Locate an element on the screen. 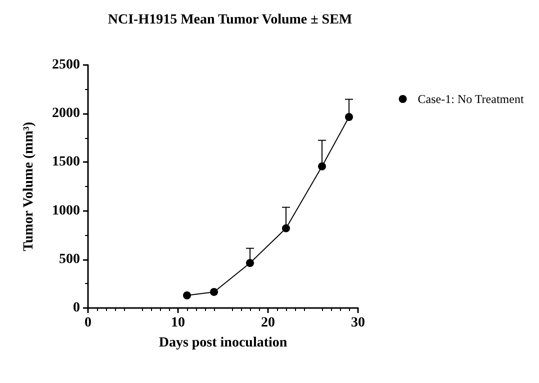 Image resolution: width=539 pixels, height=383 pixels. y-tick-label: 500 is located at coordinates (69, 259).